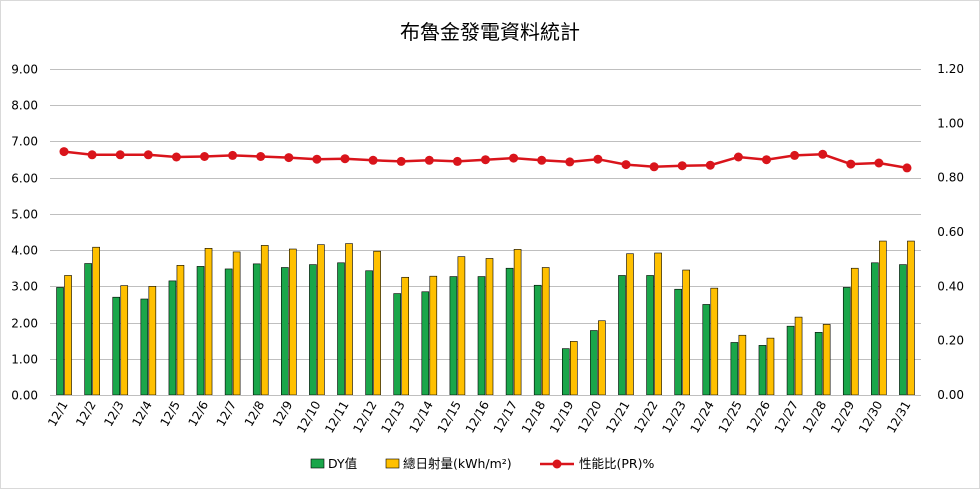 This screenshot has height=489, width=980. I want to click on left-tick-label: 2.00, so click(24, 324).